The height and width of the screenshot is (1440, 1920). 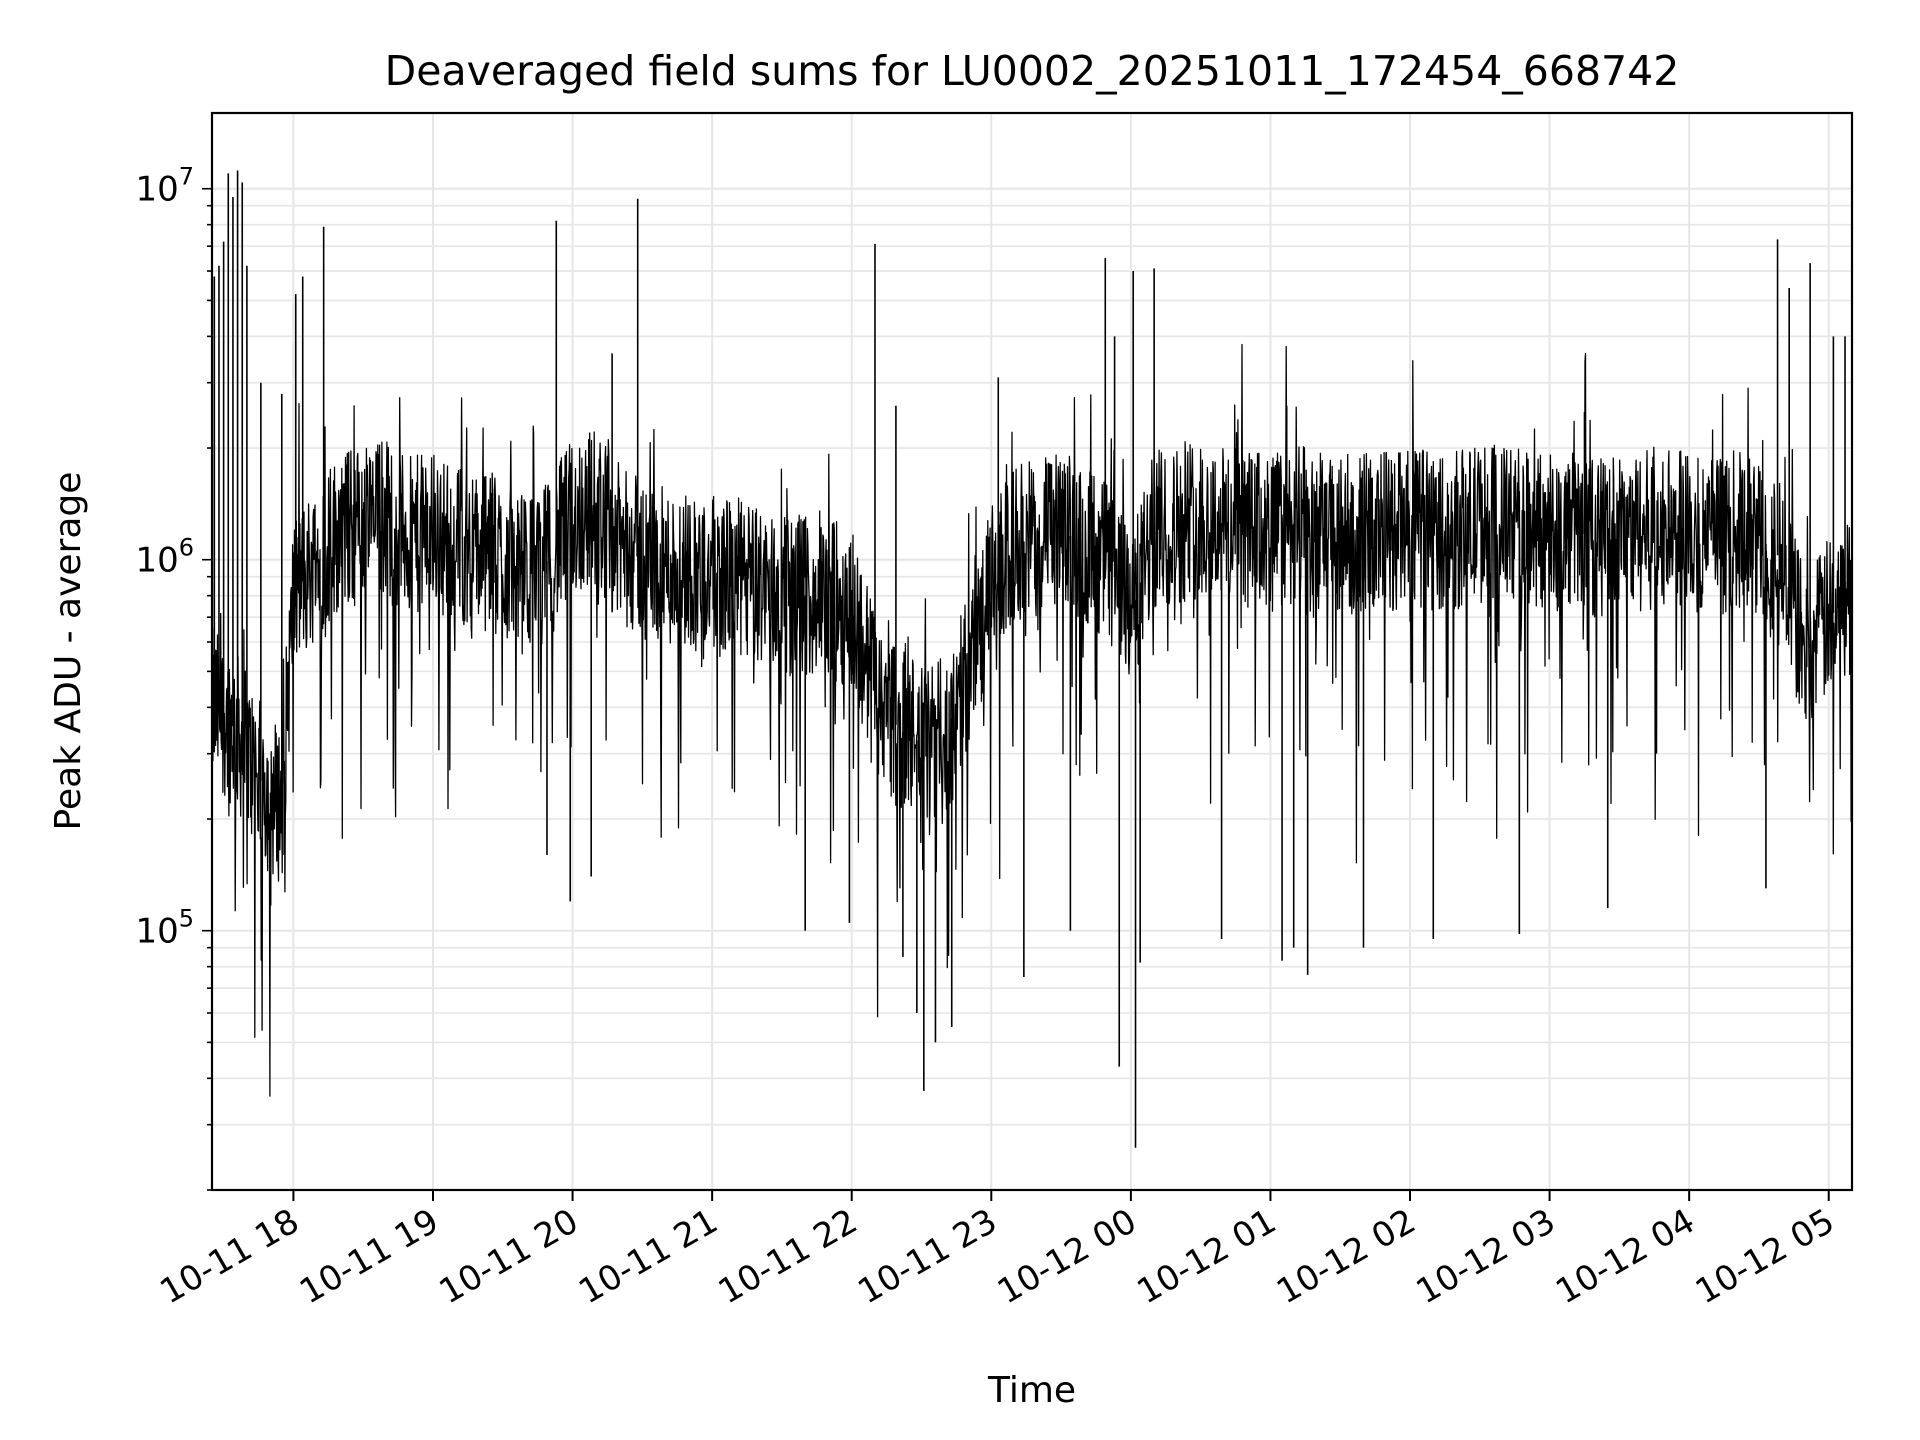 I want to click on y-axis-label: Peak ADU - average, so click(x=68, y=651).